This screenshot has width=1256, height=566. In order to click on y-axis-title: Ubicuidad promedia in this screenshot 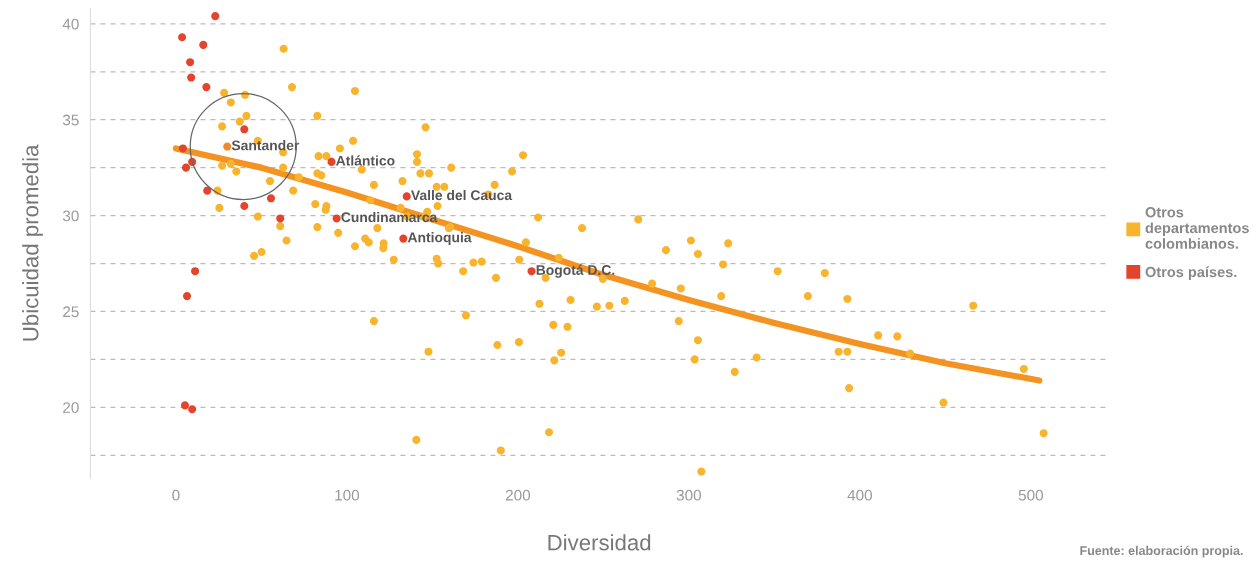, I will do `click(32, 242)`.